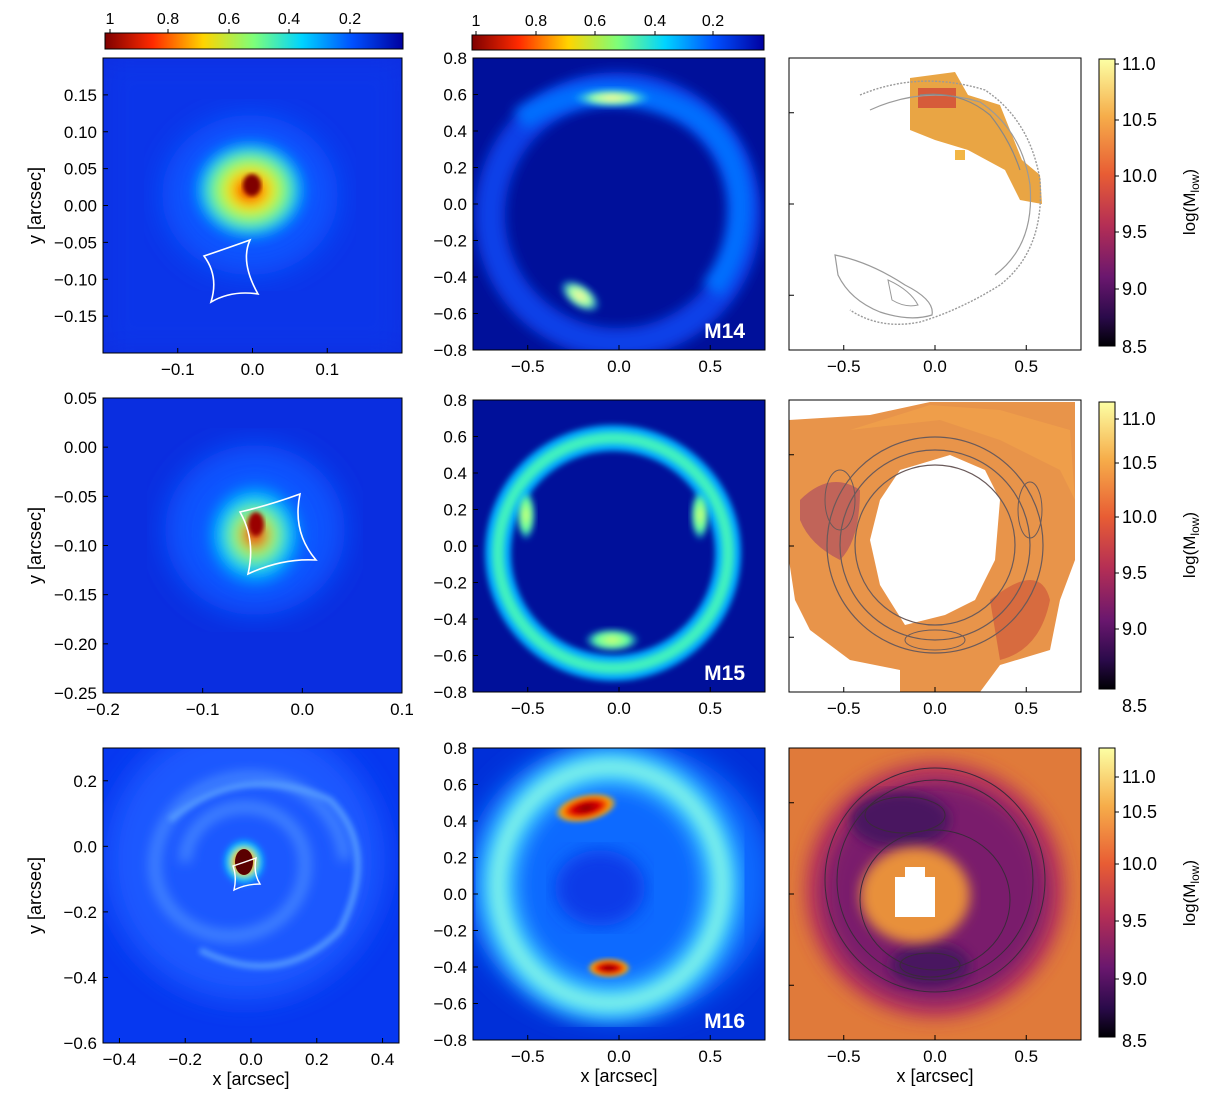 The height and width of the screenshot is (1114, 1215). I want to click on lensed-panel-M16, so click(619, 894).